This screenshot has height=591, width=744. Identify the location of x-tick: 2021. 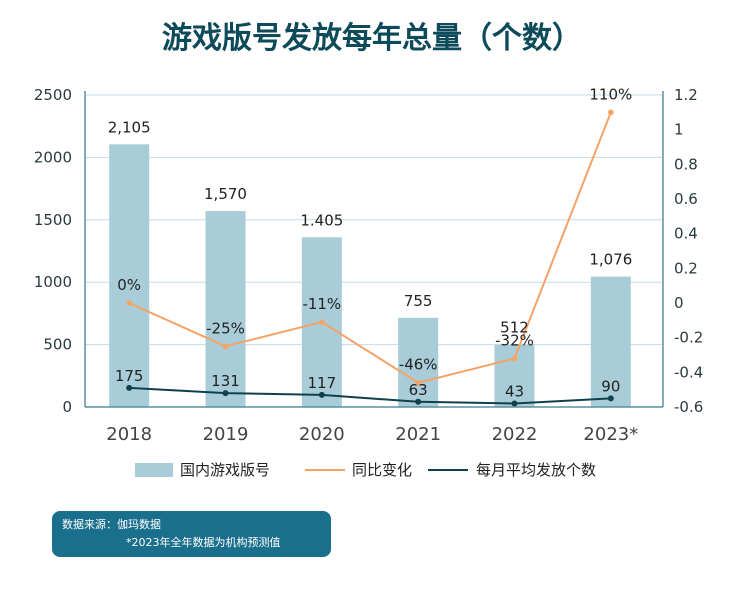
(418, 434).